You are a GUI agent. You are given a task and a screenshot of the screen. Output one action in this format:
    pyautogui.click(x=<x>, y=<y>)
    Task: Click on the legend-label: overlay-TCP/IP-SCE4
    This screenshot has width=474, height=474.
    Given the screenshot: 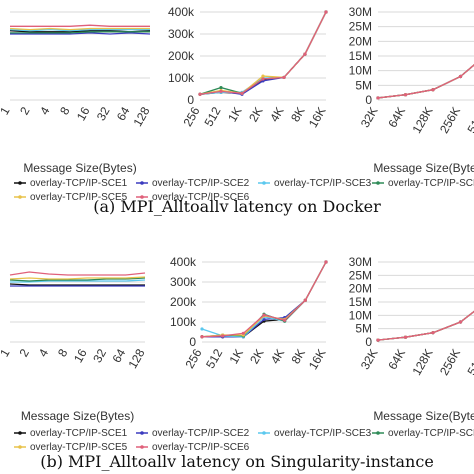 What is the action you would take?
    pyautogui.click(x=431, y=183)
    